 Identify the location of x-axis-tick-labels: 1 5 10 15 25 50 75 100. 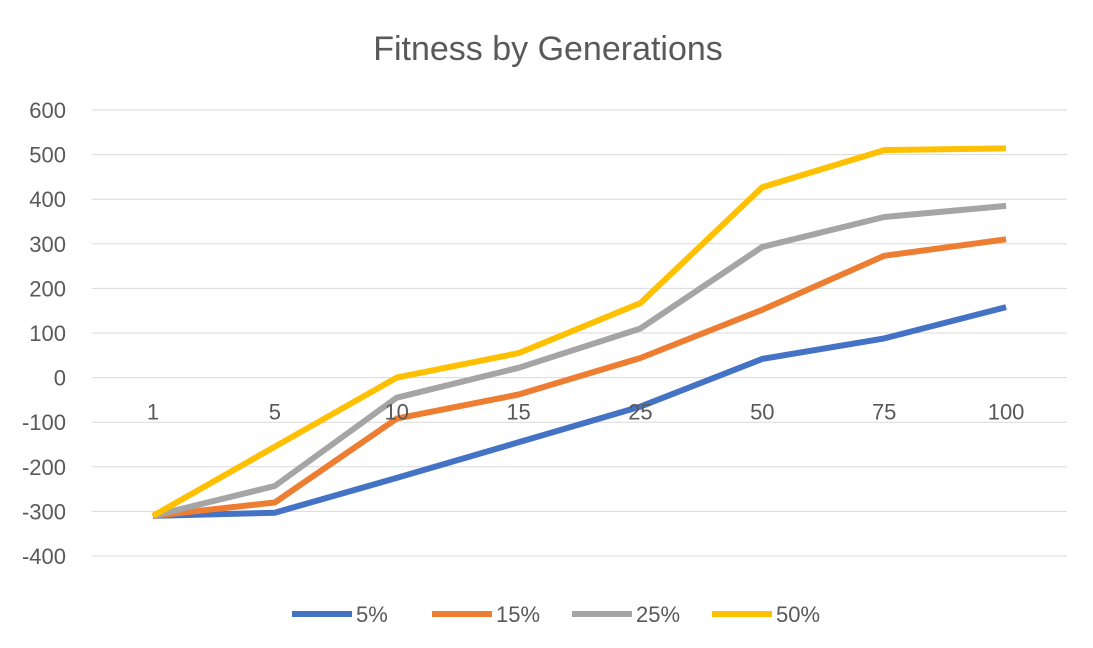
(586, 412).